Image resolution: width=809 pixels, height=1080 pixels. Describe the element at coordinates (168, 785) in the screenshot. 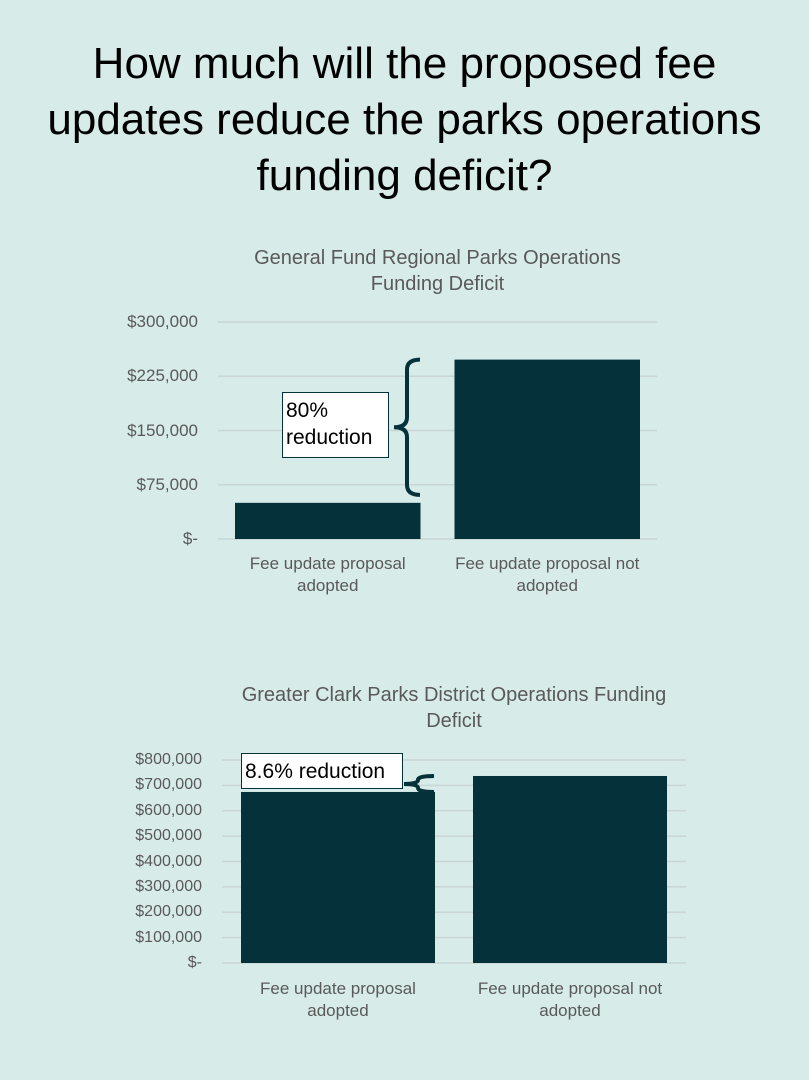

I see `y-tick-label: $700,000` at that location.